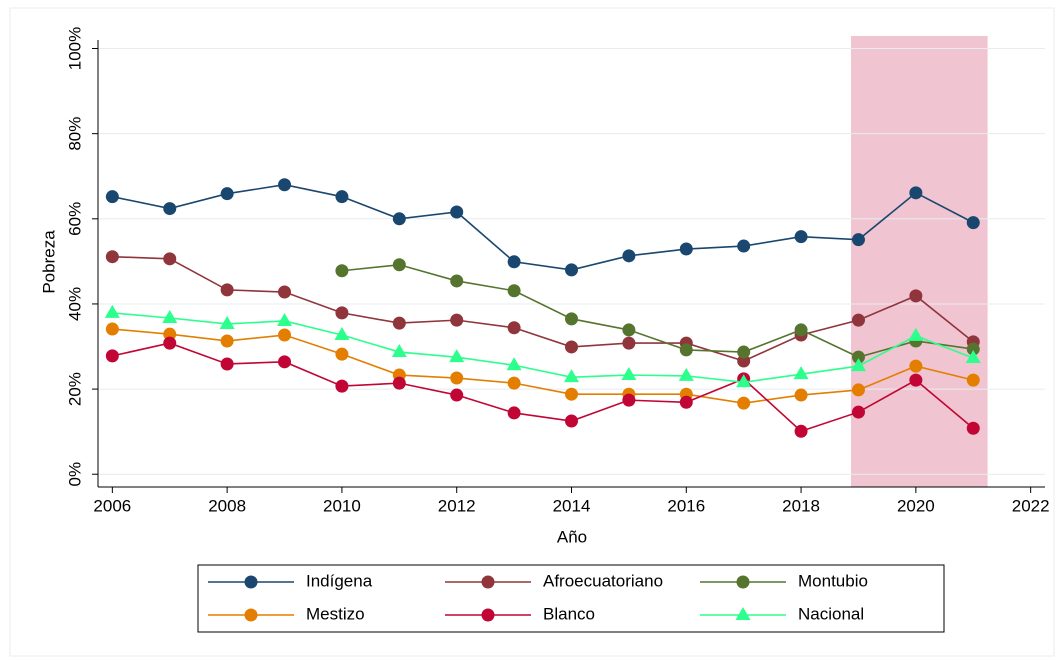 This screenshot has height=660, width=1064. I want to click on legend-label: Mestizo, so click(335, 613).